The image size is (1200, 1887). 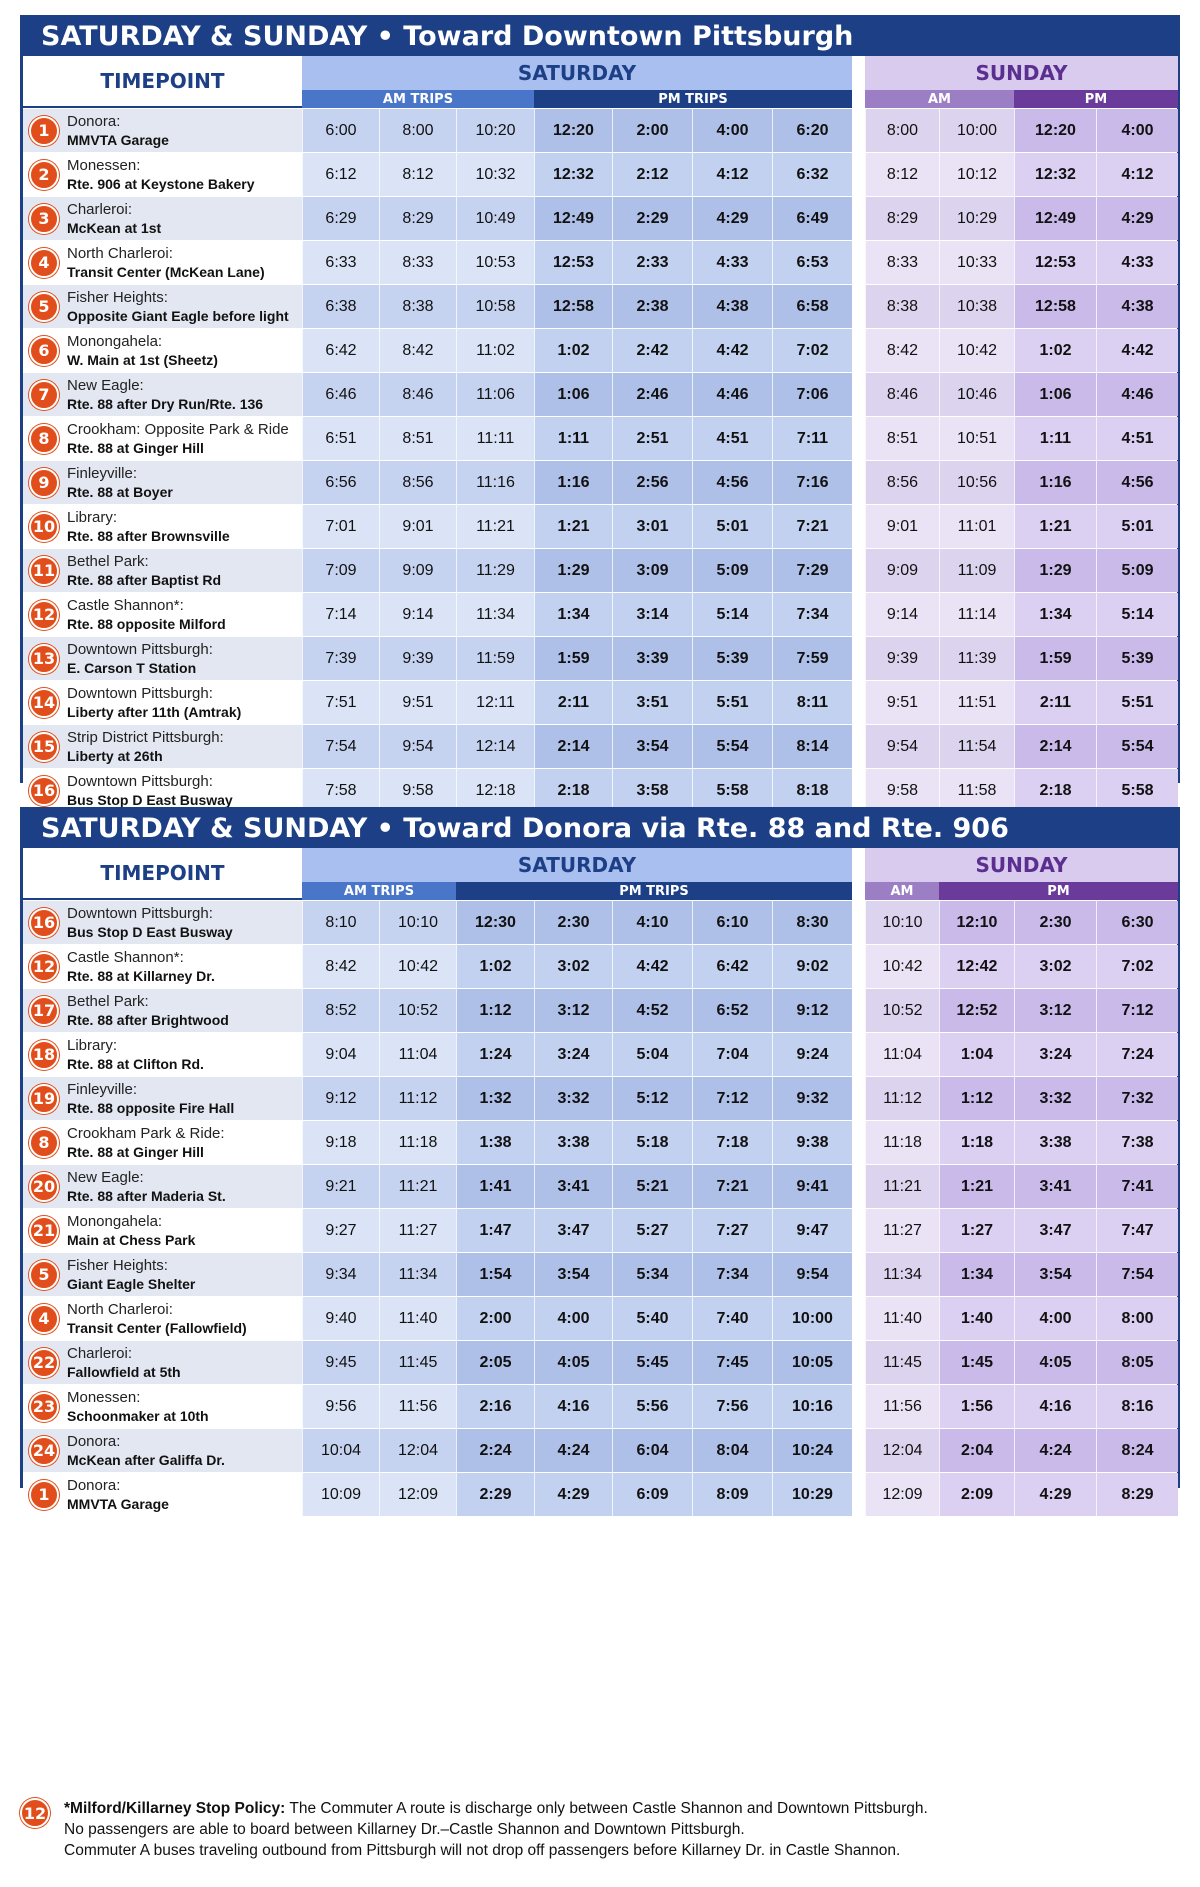 What do you see at coordinates (732, 790) in the screenshot?
I see `saturday-time-cell: 5:58` at bounding box center [732, 790].